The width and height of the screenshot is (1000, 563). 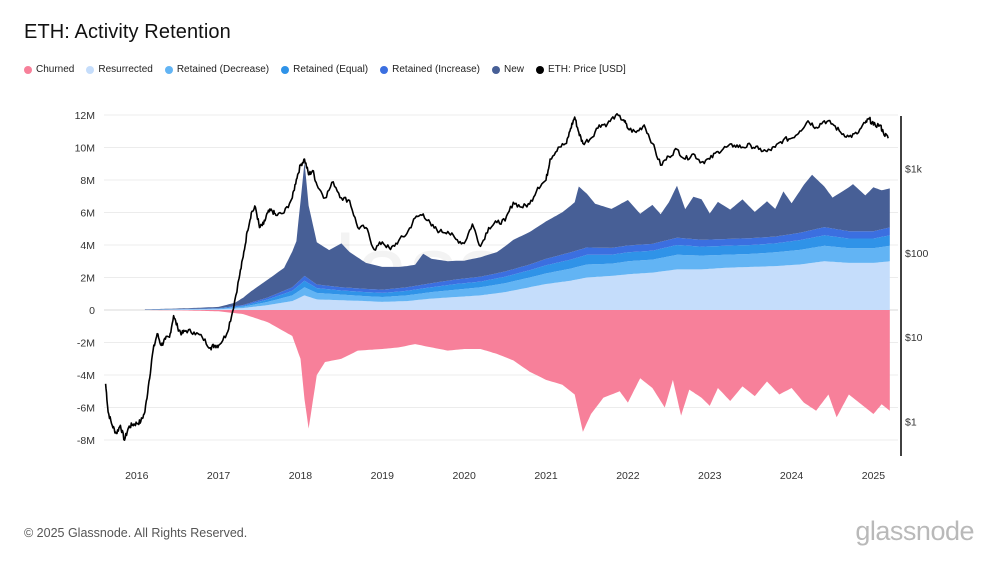 I want to click on area-retained-increase, so click(x=517, y=268).